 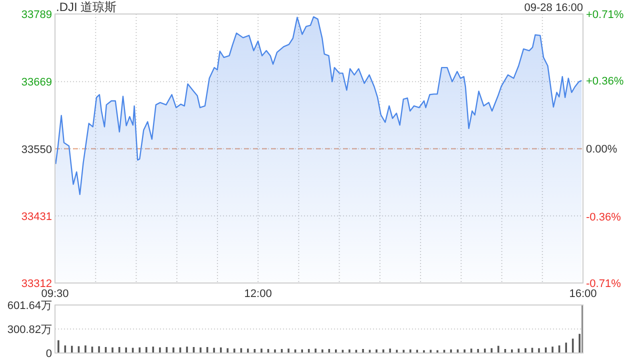 I want to click on y-tick-label: 601.64万, so click(x=29, y=306).